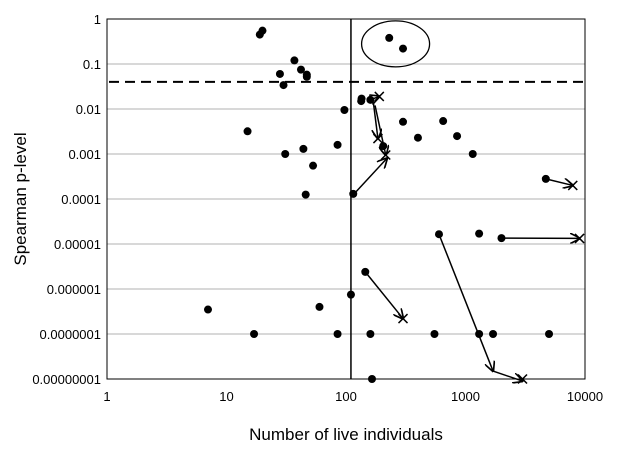 The height and width of the screenshot is (451, 619). What do you see at coordinates (92, 64) in the screenshot?
I see `y-tick-label: 0.1` at bounding box center [92, 64].